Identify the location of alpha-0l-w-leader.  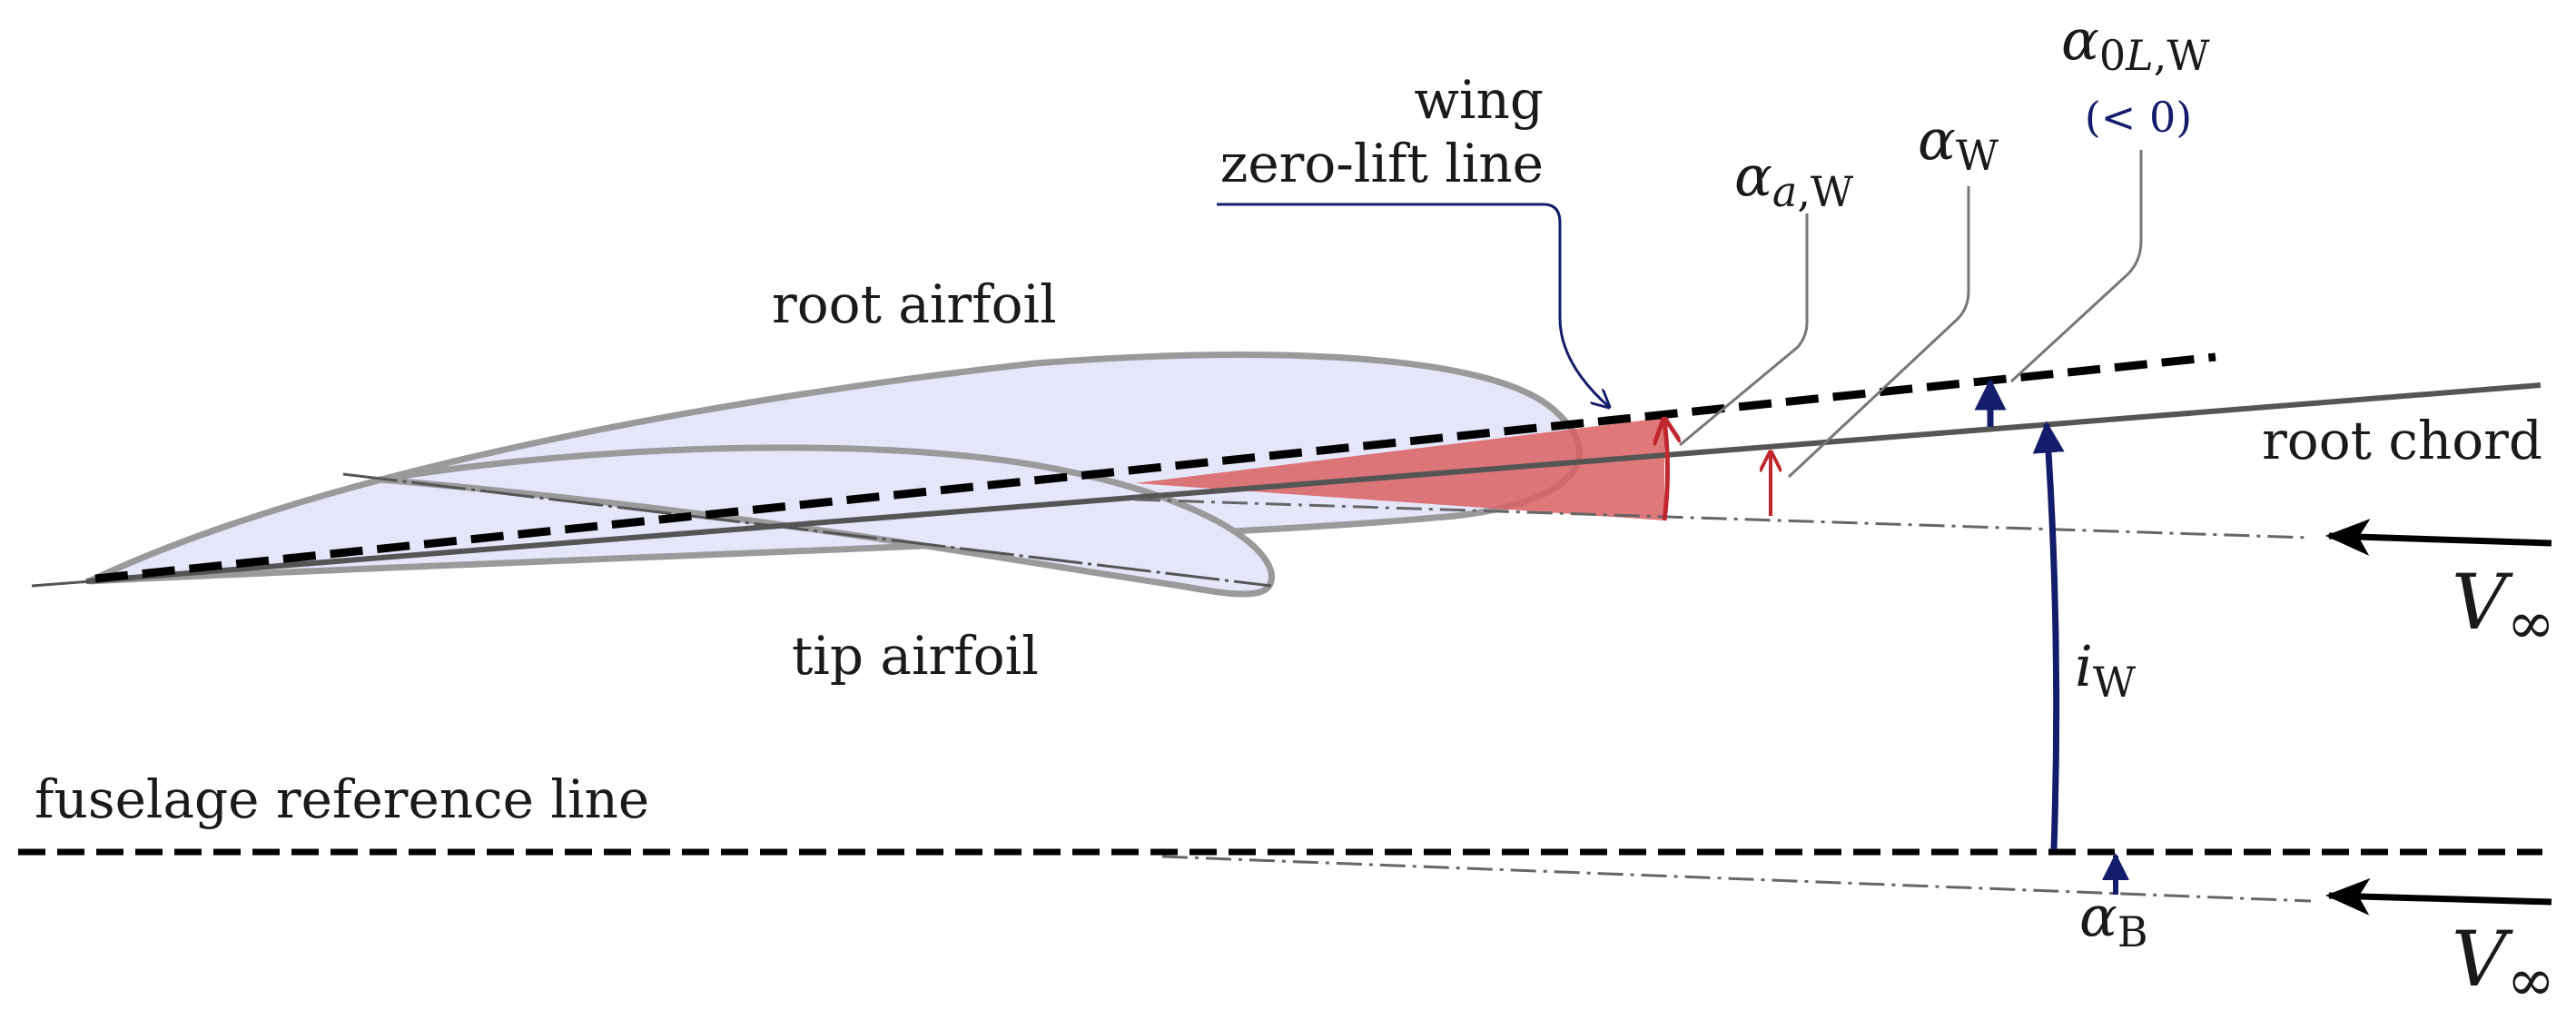
(2076, 266).